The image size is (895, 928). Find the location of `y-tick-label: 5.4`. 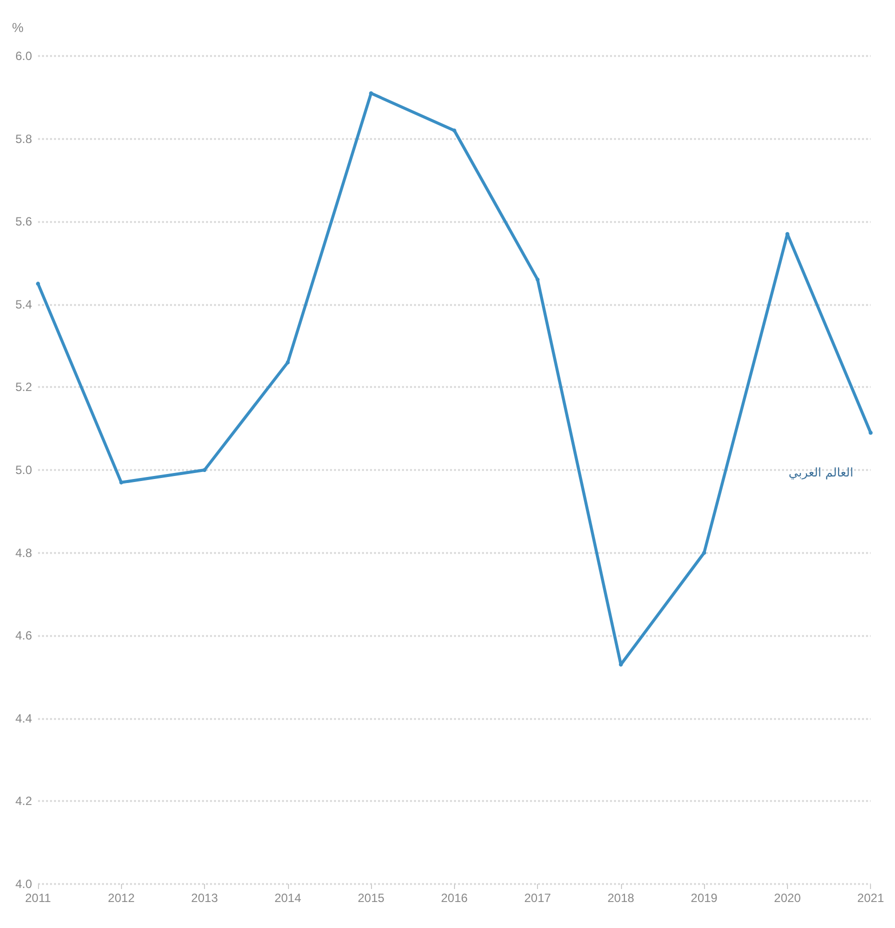

y-tick-label: 5.4 is located at coordinates (23, 304).